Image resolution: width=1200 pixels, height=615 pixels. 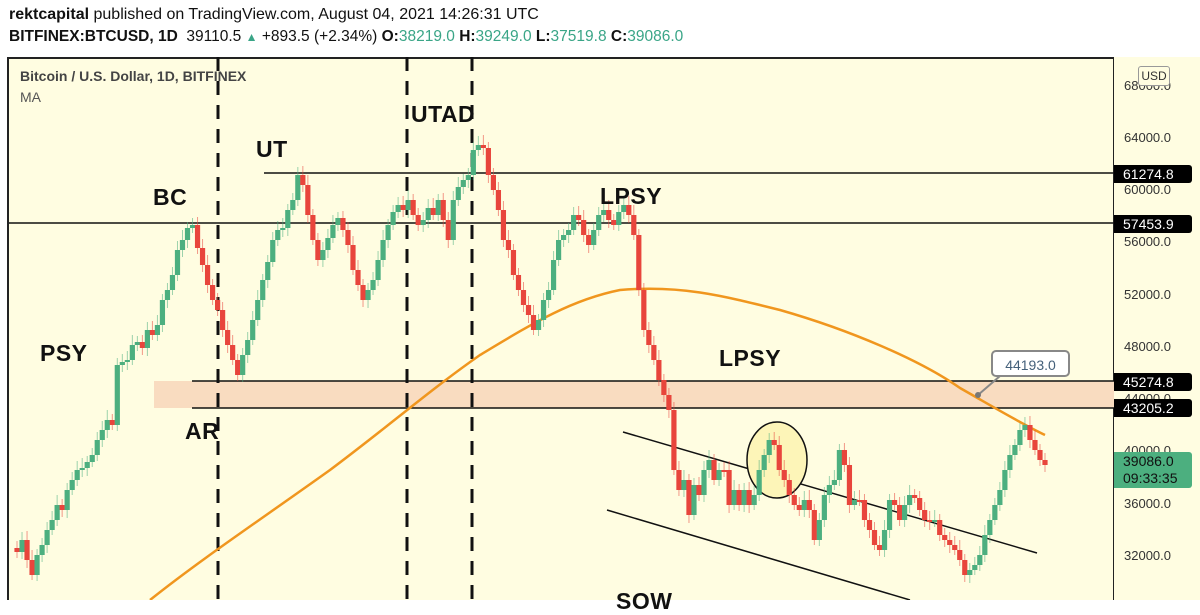 I want to click on bar-countdown: 09:33:35, so click(x=1150, y=478).